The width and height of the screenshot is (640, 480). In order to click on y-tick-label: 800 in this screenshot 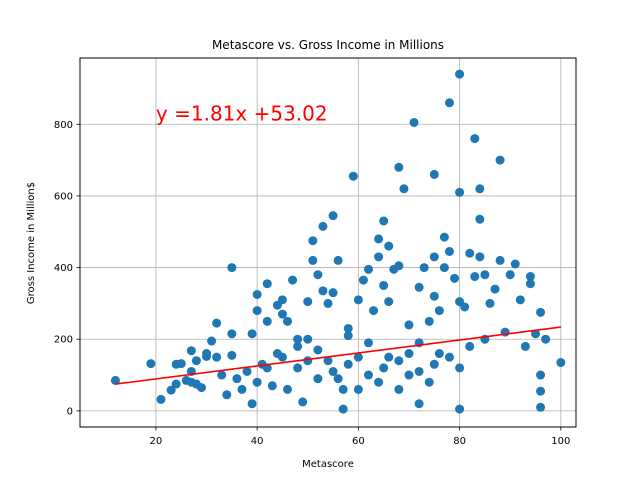, I will do `click(63, 125)`.